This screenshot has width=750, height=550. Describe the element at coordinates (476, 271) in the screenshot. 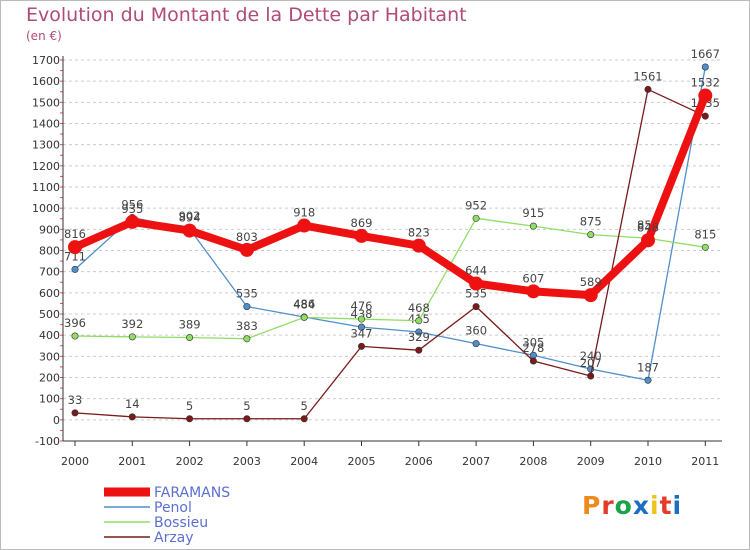

I see `data-label-faramans: 644` at that location.